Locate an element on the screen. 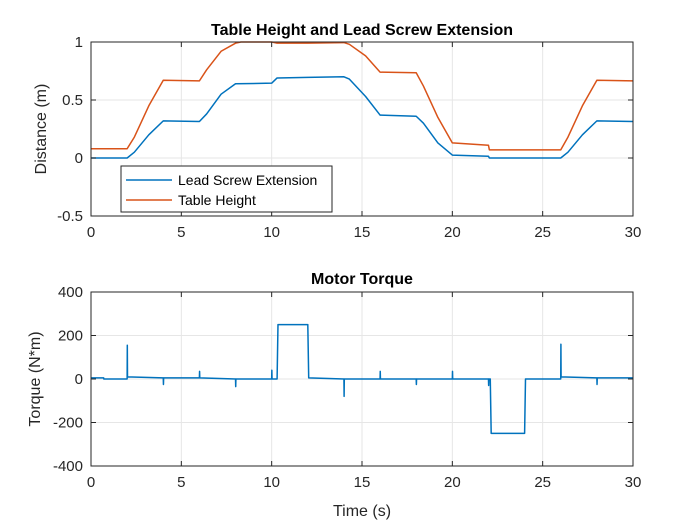 The image size is (700, 525). top-y-axis-label: Distance (m) is located at coordinates (41, 129).